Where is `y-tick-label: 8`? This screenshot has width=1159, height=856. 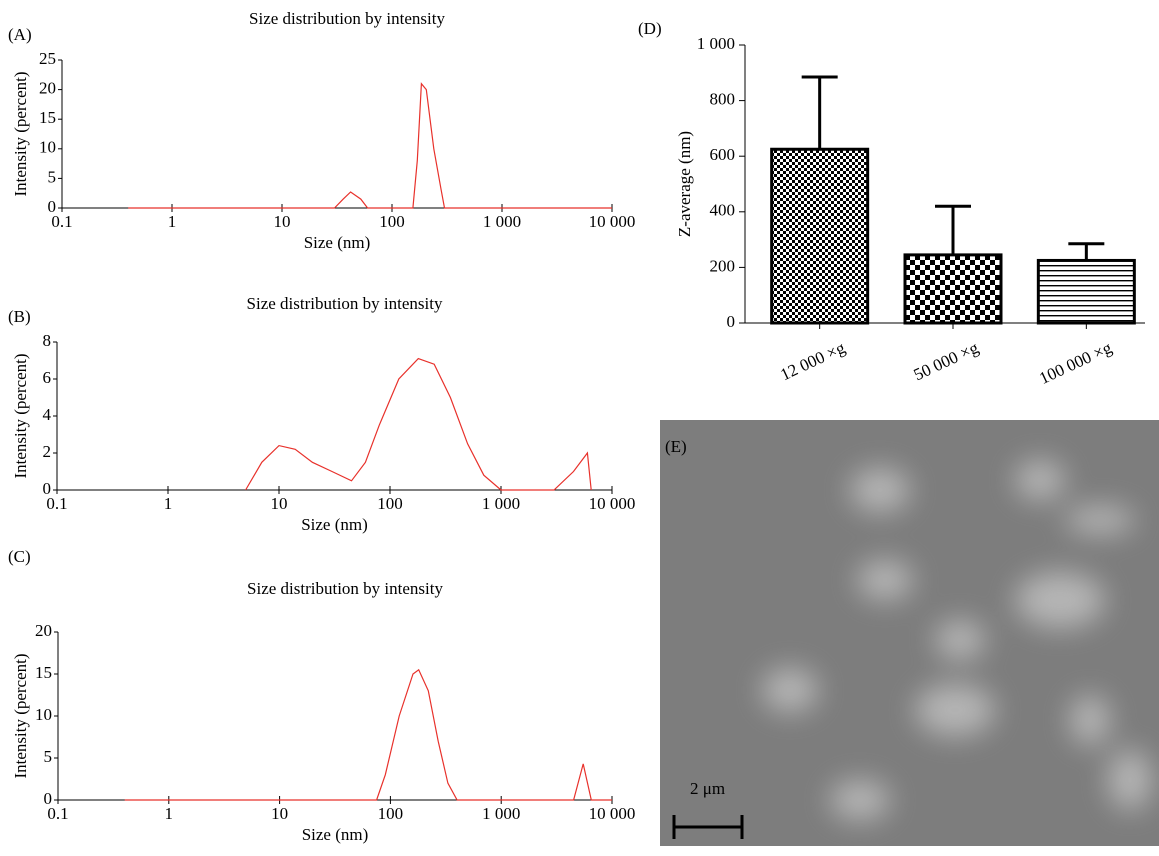 y-tick-label: 8 is located at coordinates (47, 340).